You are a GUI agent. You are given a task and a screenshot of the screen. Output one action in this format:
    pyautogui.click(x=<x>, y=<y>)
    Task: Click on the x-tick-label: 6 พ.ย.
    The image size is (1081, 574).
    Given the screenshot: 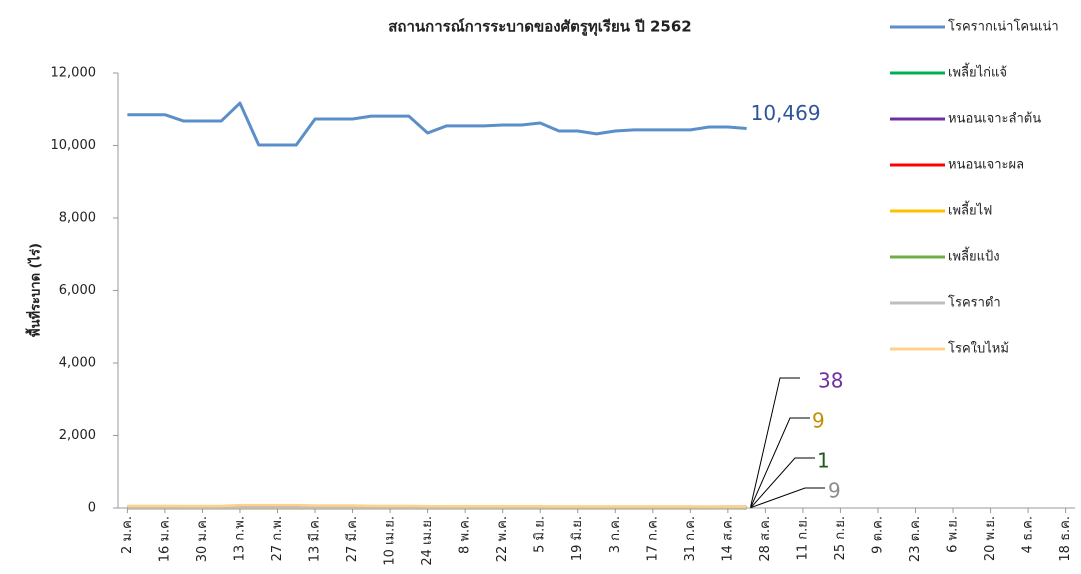 What is the action you would take?
    pyautogui.click(x=953, y=534)
    